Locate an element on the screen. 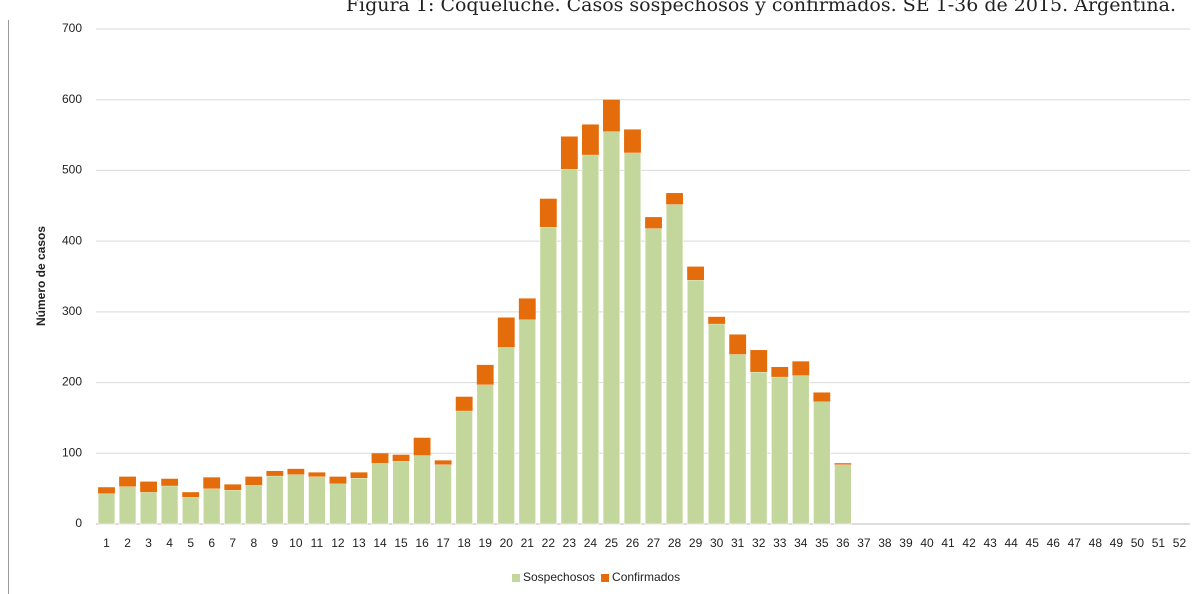 This screenshot has height=594, width=1192. x-tick-label: 8 is located at coordinates (253, 543).